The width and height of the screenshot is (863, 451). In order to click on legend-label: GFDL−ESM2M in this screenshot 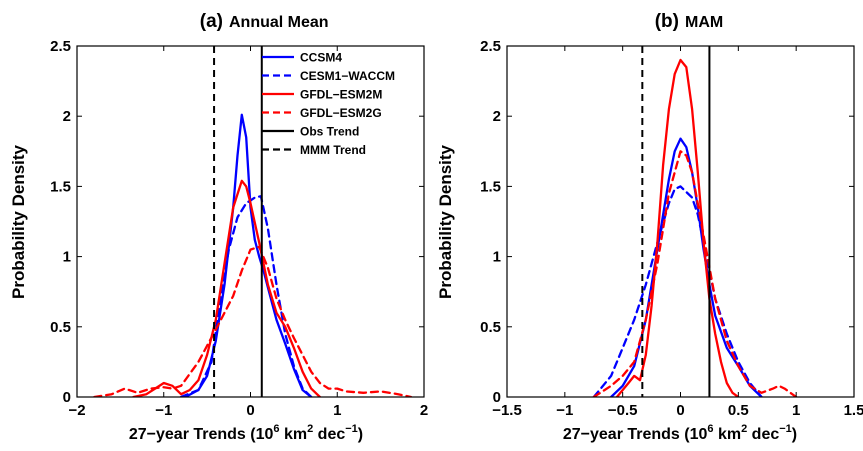, I will do `click(341, 95)`.